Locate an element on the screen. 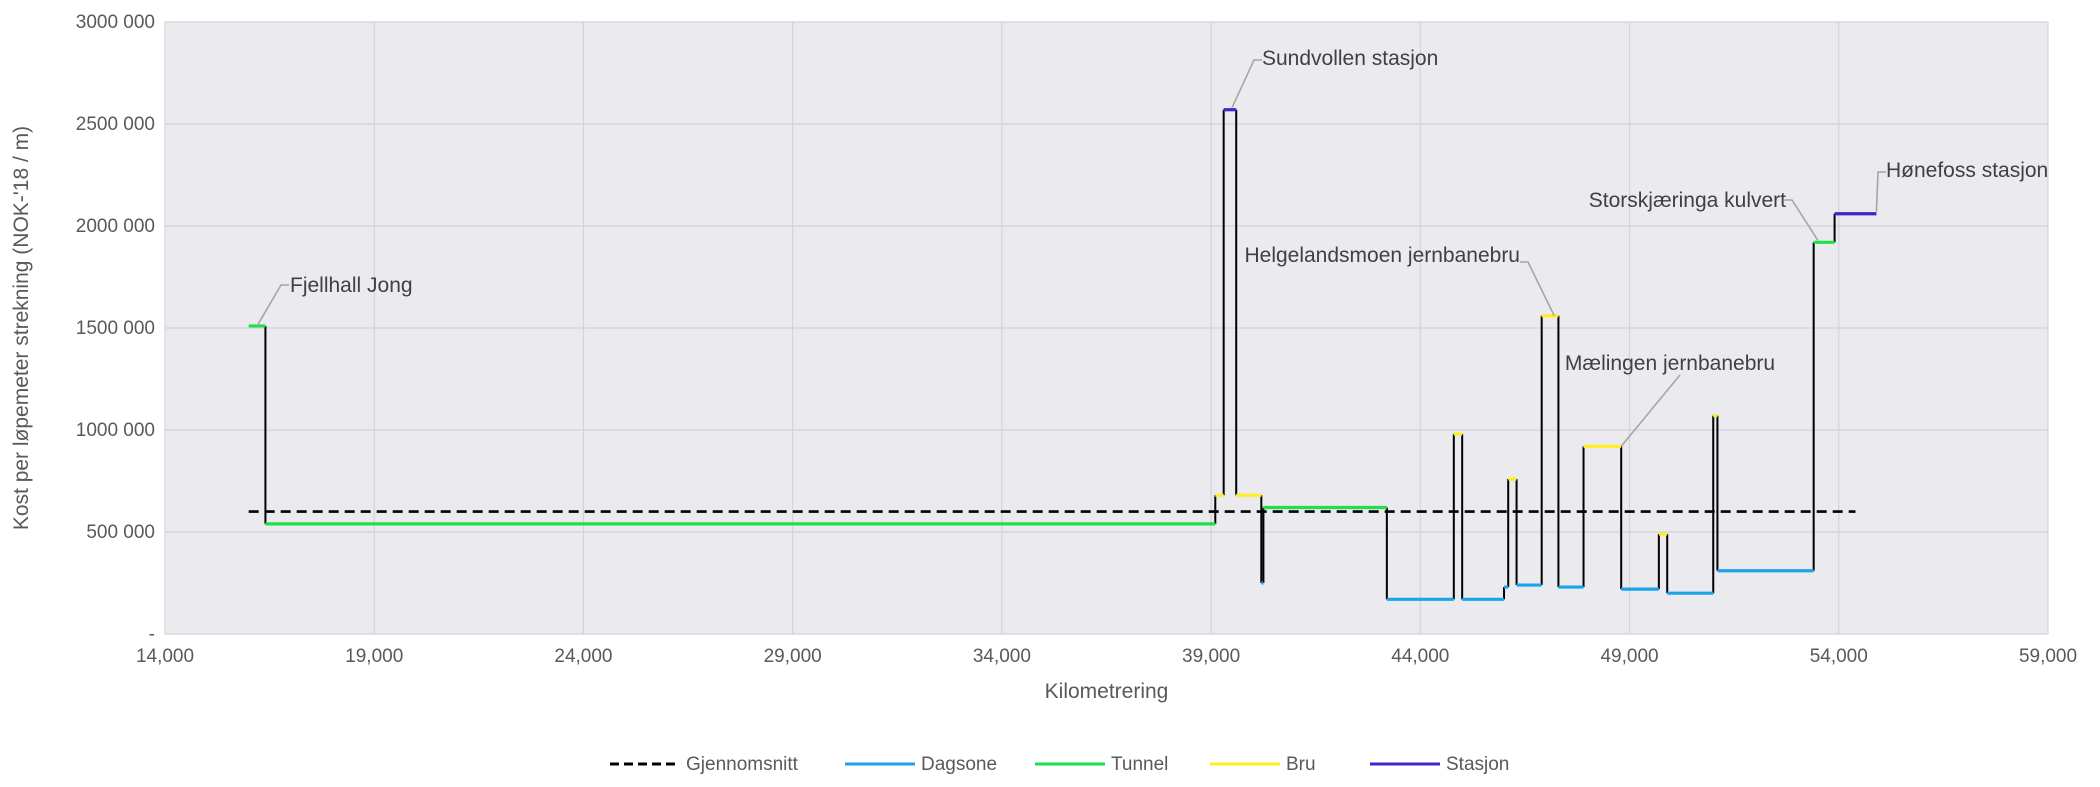 This screenshot has width=2100, height=787. x-tick-label: 54,000 is located at coordinates (1839, 656).